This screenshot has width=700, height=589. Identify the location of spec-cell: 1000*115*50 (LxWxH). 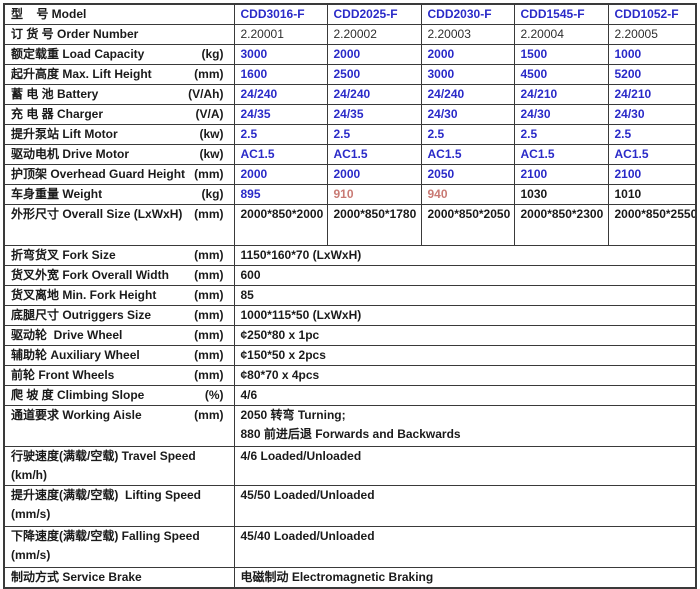
(465, 315).